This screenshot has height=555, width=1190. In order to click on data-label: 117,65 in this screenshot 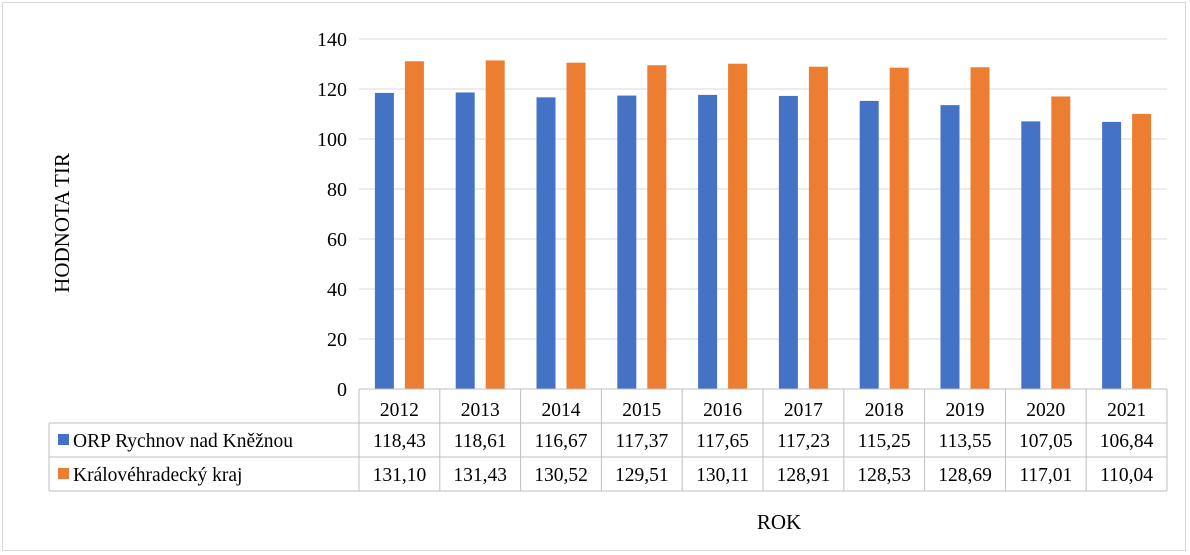, I will do `click(722, 441)`.